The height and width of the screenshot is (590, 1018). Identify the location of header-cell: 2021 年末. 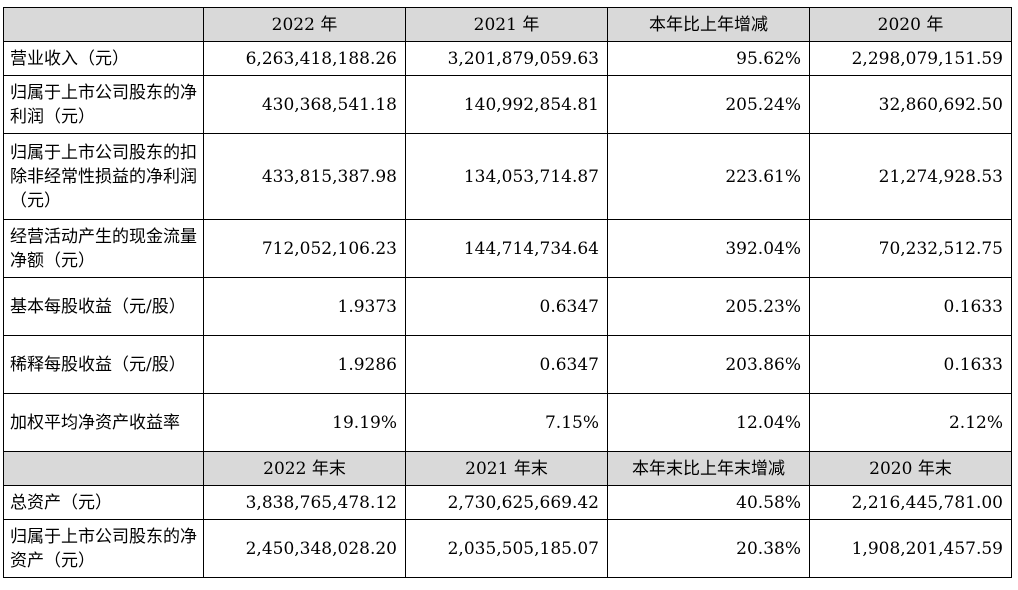
(506, 468).